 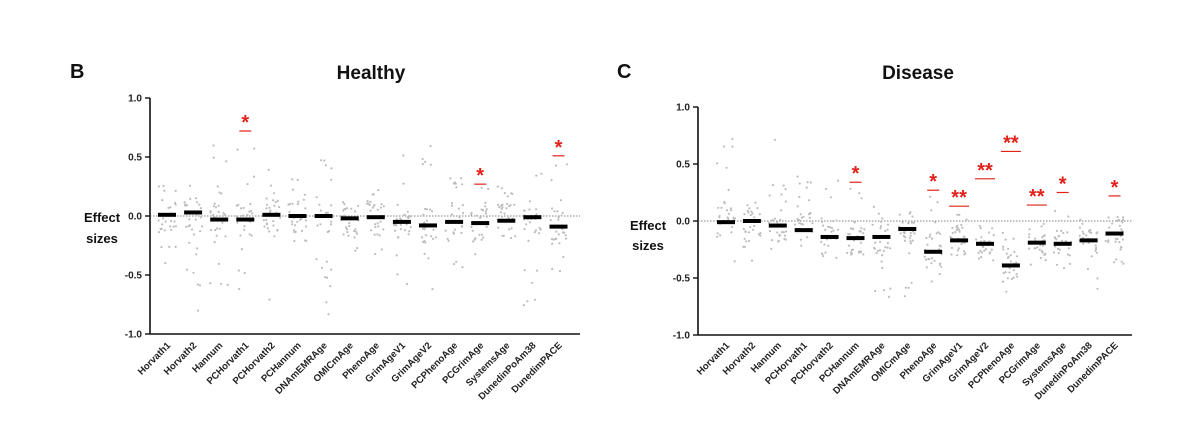 What do you see at coordinates (803, 230) in the screenshot?
I see `median-bar-pchorvath1` at bounding box center [803, 230].